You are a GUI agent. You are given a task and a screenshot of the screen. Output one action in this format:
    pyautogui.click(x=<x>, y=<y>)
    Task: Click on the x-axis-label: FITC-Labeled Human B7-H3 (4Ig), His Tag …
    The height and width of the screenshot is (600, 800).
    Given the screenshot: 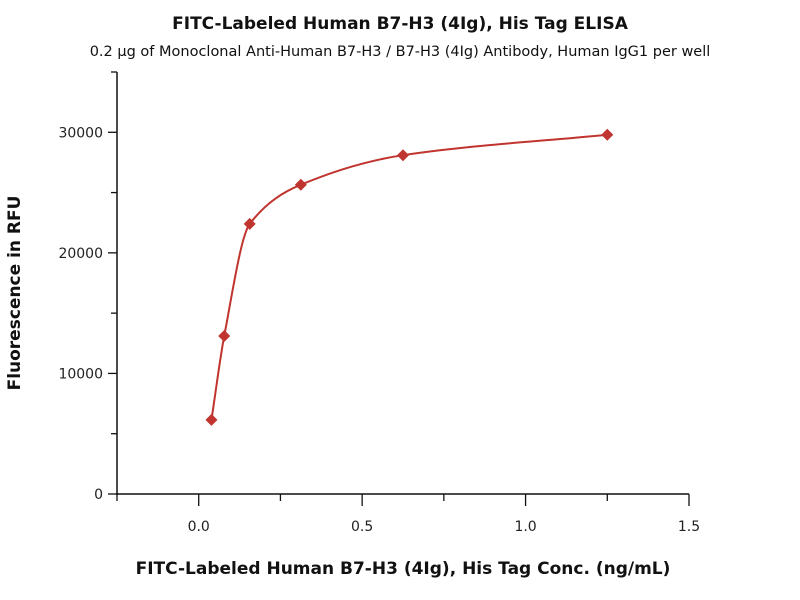 What is the action you would take?
    pyautogui.click(x=403, y=569)
    